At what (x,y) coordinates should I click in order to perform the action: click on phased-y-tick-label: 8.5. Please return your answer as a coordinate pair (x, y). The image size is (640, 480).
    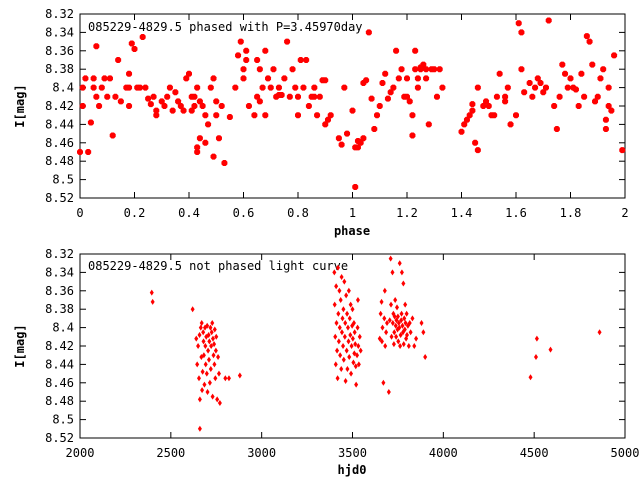
    Looking at the image, I should click on (63, 180).